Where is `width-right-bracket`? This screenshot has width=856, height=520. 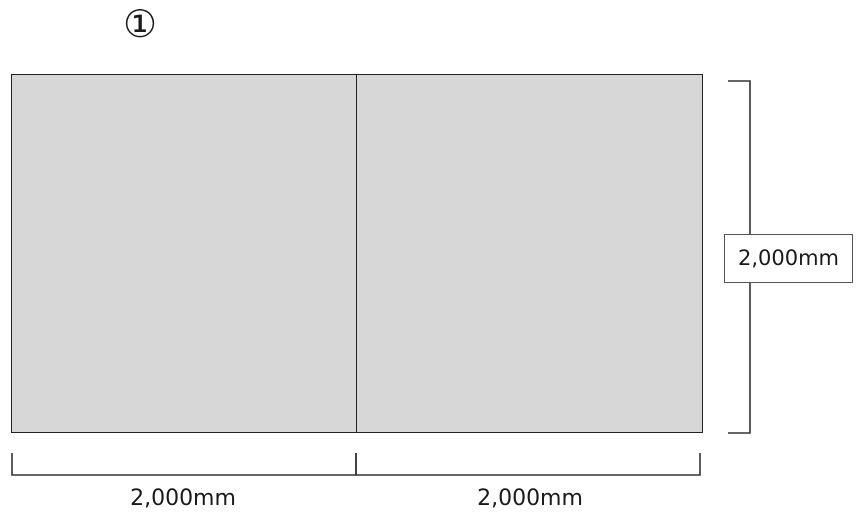 width-right-bracket is located at coordinates (528, 464).